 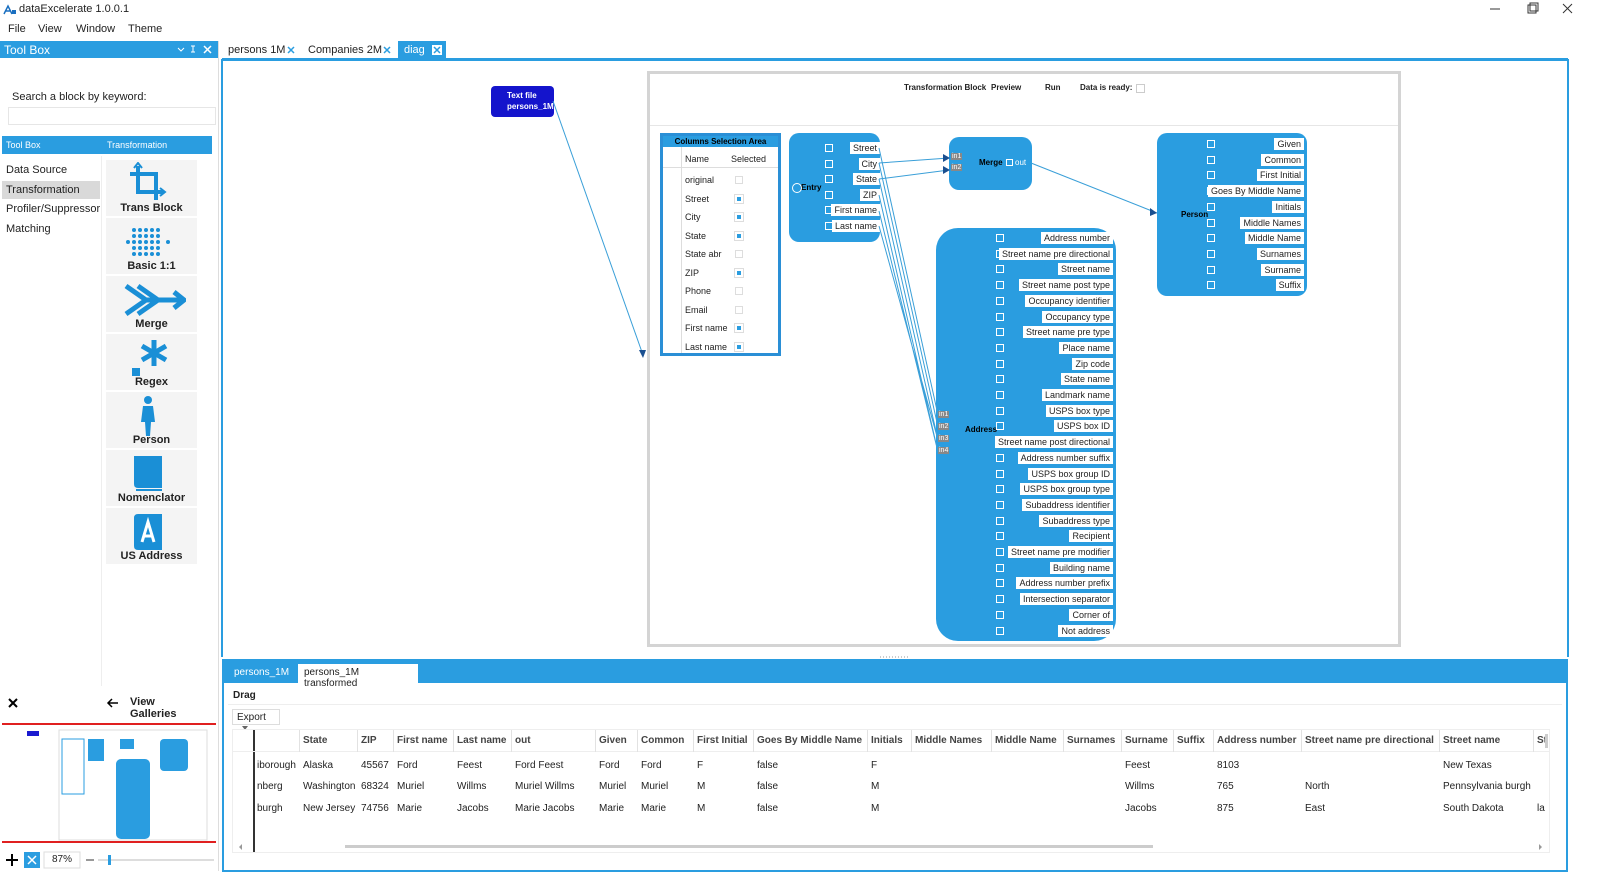 I want to click on column-header: First name, so click(x=422, y=740).